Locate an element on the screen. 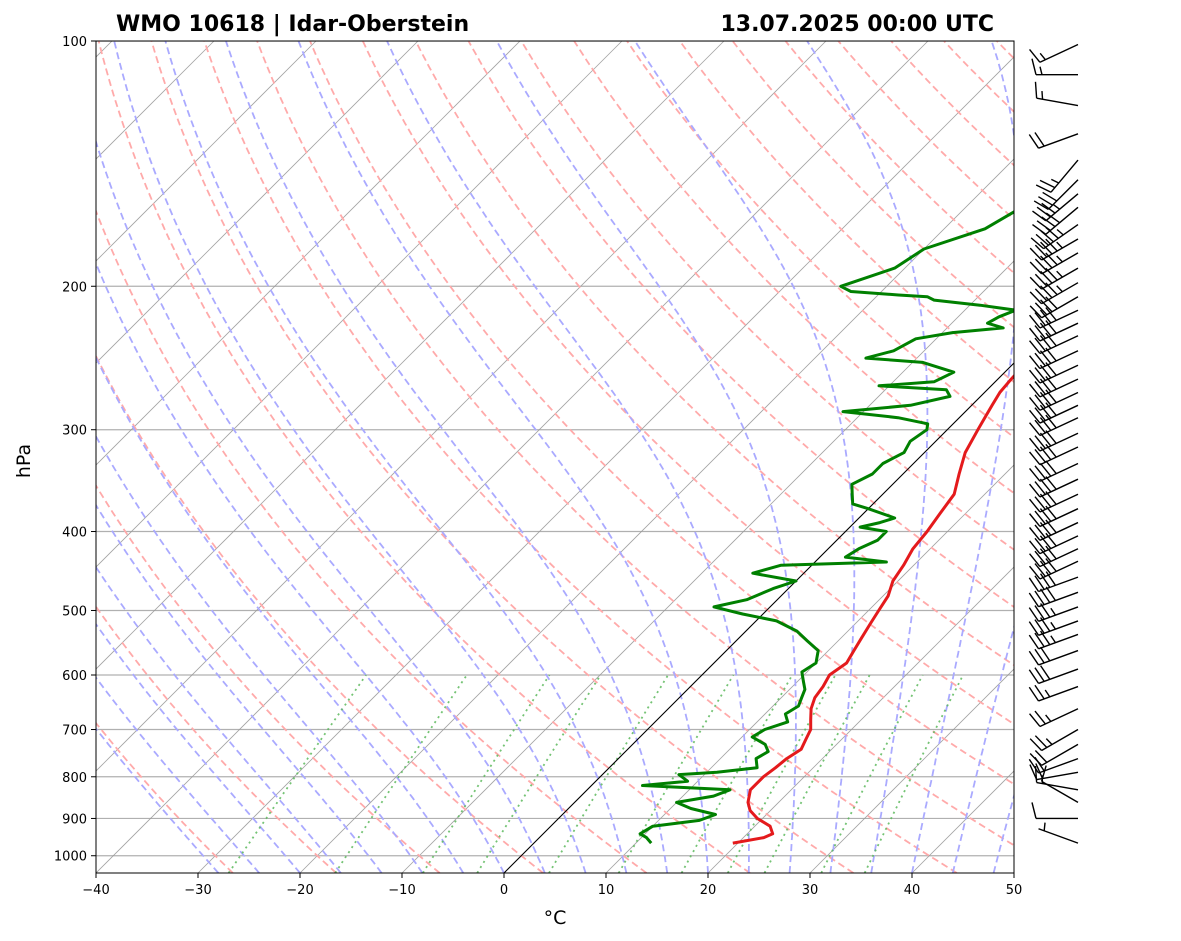 Image resolution: width=1181 pixels, height=941 pixels. x-tick-label: −30 is located at coordinates (197, 890).